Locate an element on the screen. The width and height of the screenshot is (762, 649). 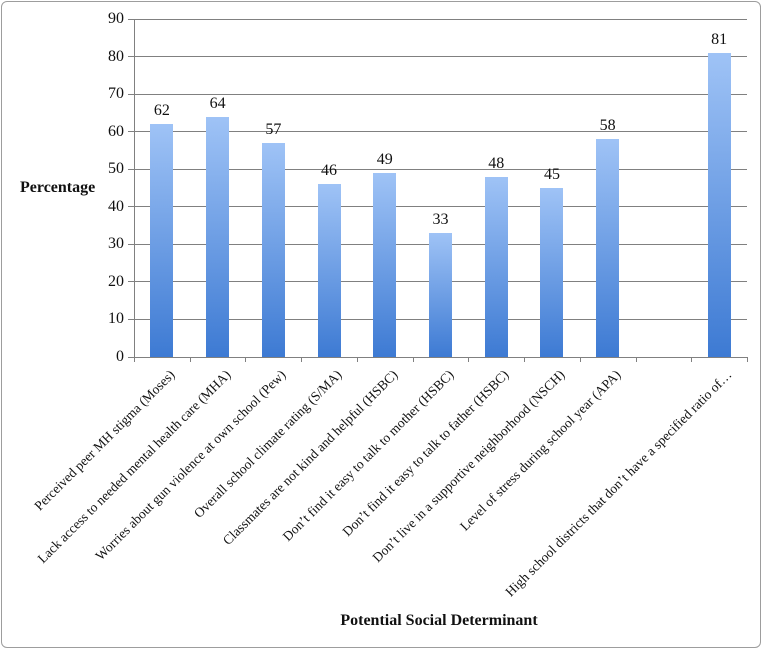
bar-value-label: 45 is located at coordinates (551, 174).